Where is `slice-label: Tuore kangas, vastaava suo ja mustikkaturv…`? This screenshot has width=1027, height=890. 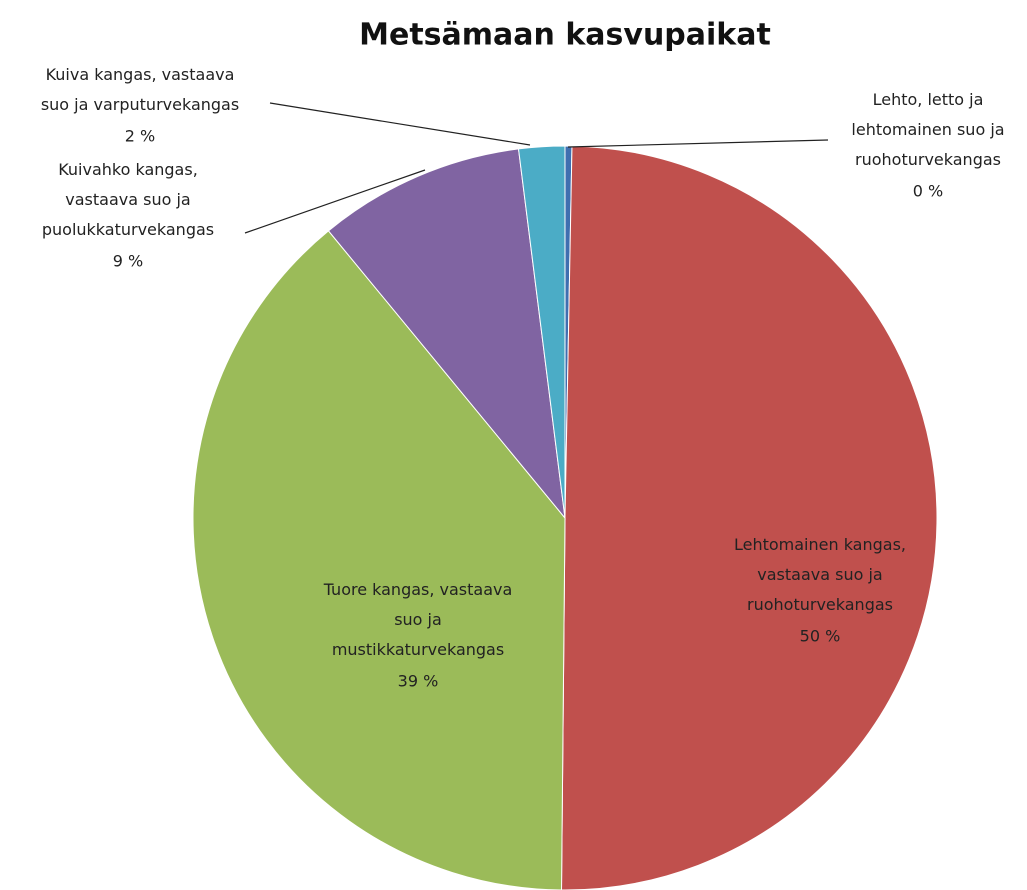 slice-label: Tuore kangas, vastaava suo ja mustikkaturv… is located at coordinates (418, 619).